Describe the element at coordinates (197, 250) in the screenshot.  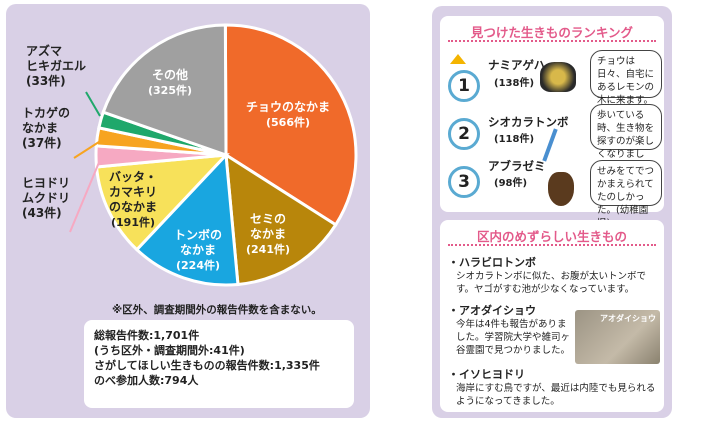
I see `label-tonbo: トンボの なかま (224件)` at that location.